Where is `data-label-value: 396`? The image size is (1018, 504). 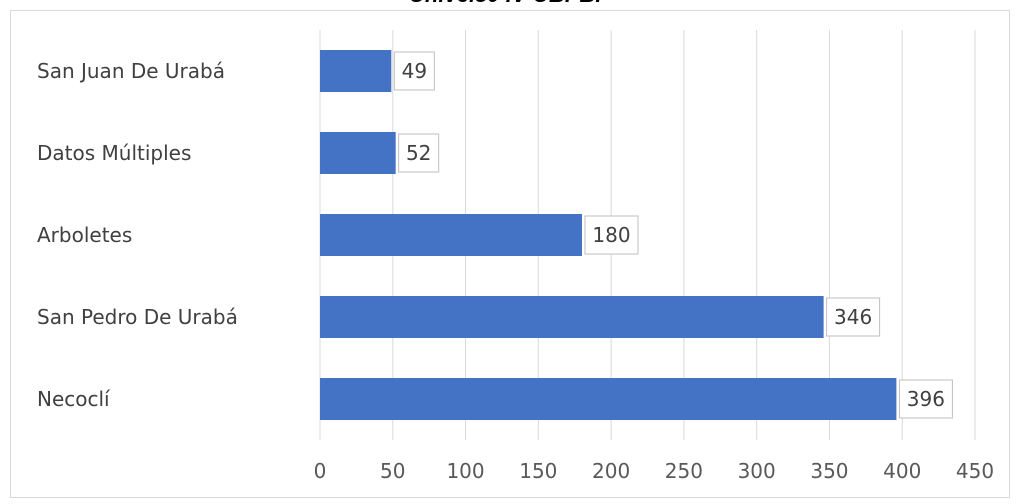
data-label-value: 396 is located at coordinates (926, 399).